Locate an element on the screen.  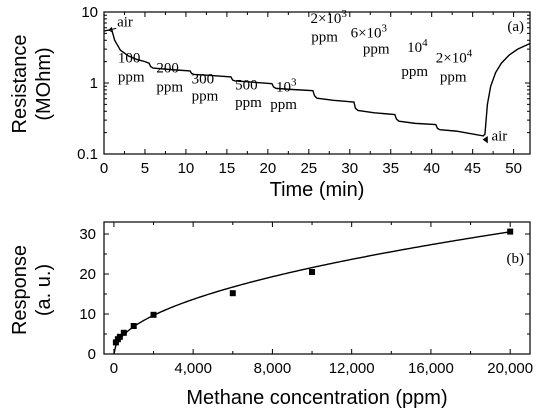
x-axis-title-a: Time (min) is located at coordinates (317, 190).